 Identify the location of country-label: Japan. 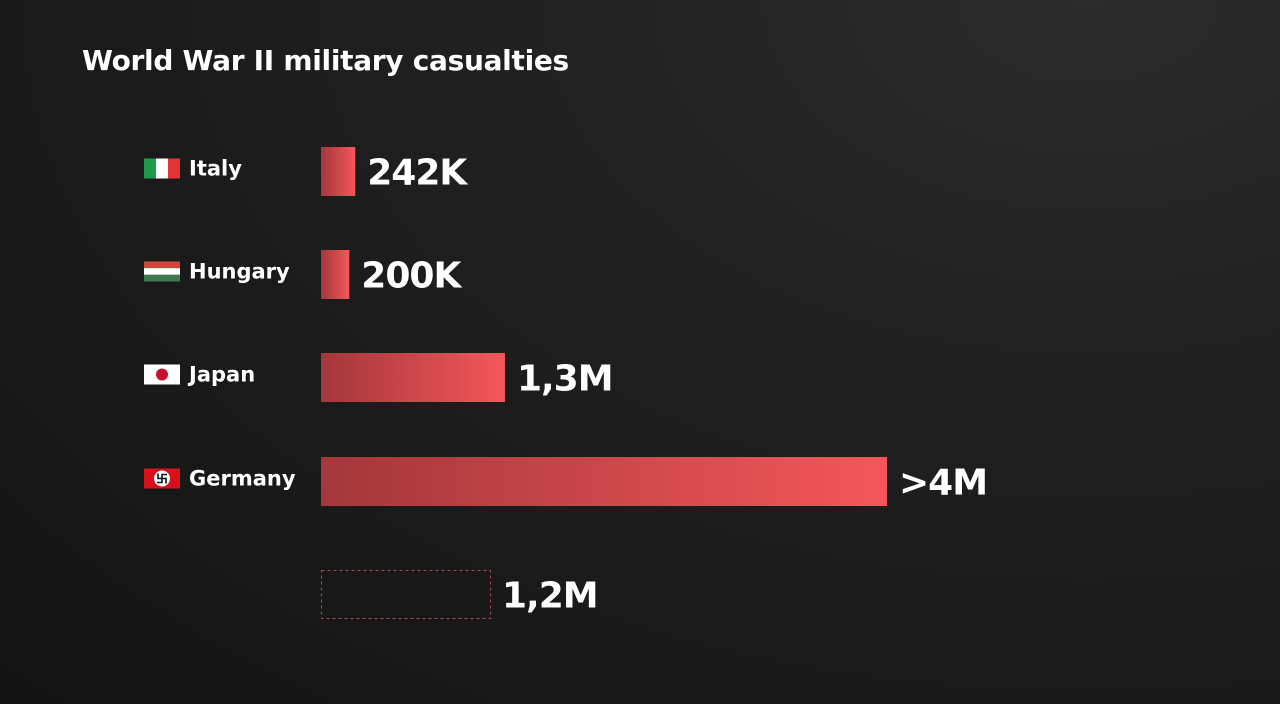
(221, 375).